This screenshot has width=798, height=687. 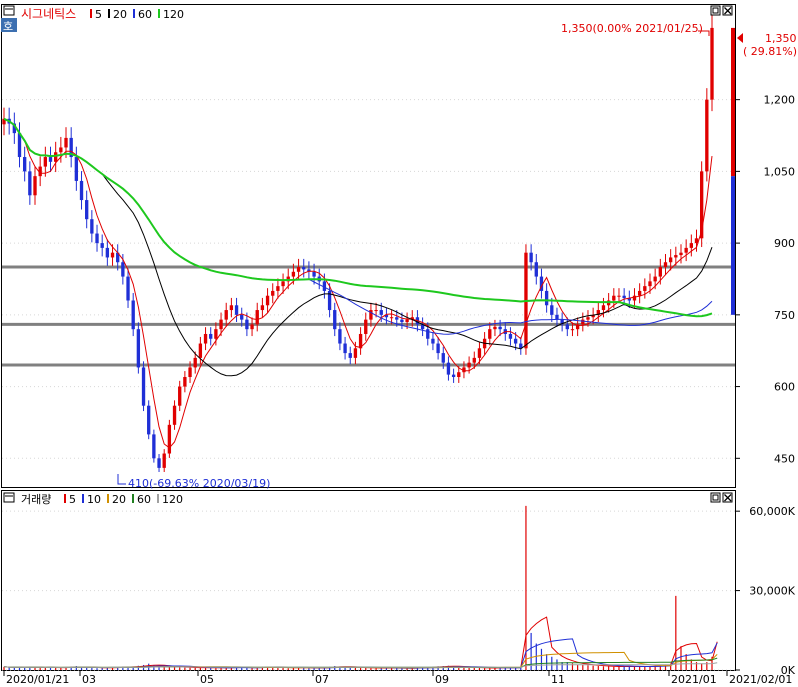 I want to click on x-tick-label: 07, so click(x=322, y=678).